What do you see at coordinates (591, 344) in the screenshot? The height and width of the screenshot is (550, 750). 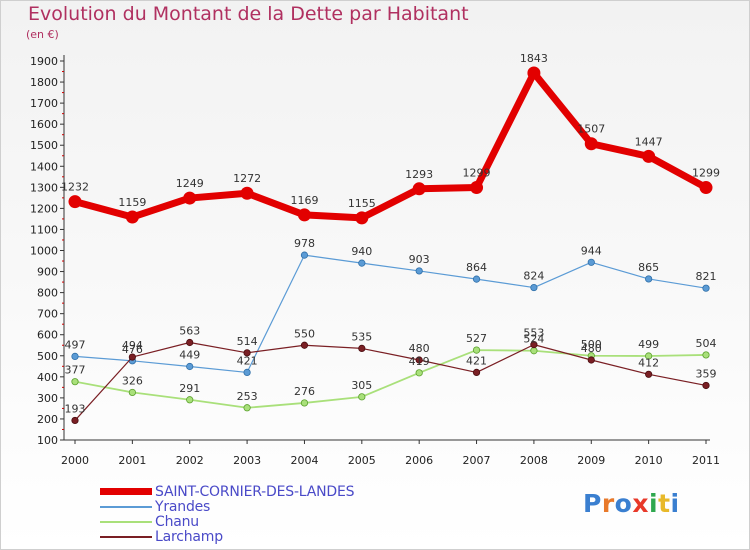 I see `data-label: 500` at bounding box center [591, 344].